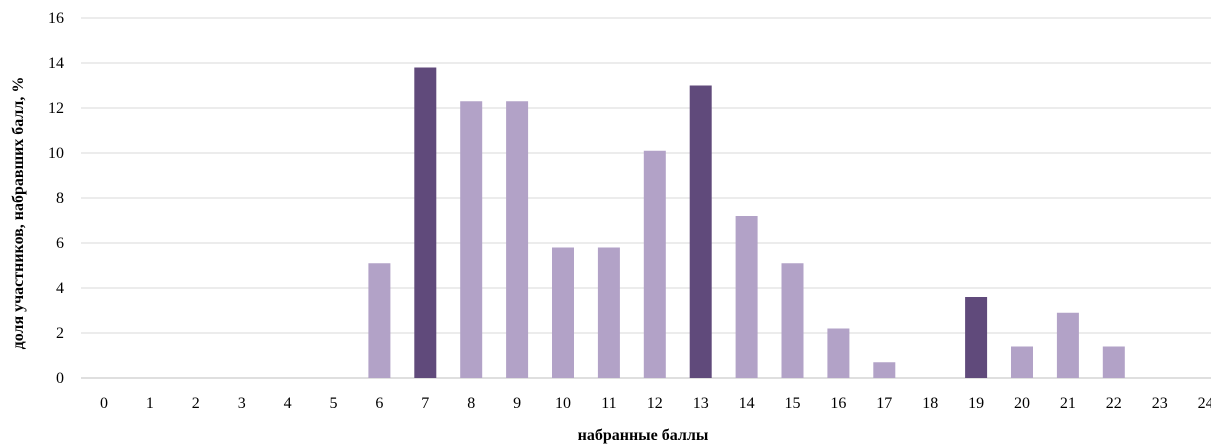 The image size is (1211, 445). I want to click on x-axis-ticks: 0 1 2 3 4 5 6 7 8 9 10 11 12 13 14 15 16 17 18 19 20 21 22 23 24, so click(655, 403).